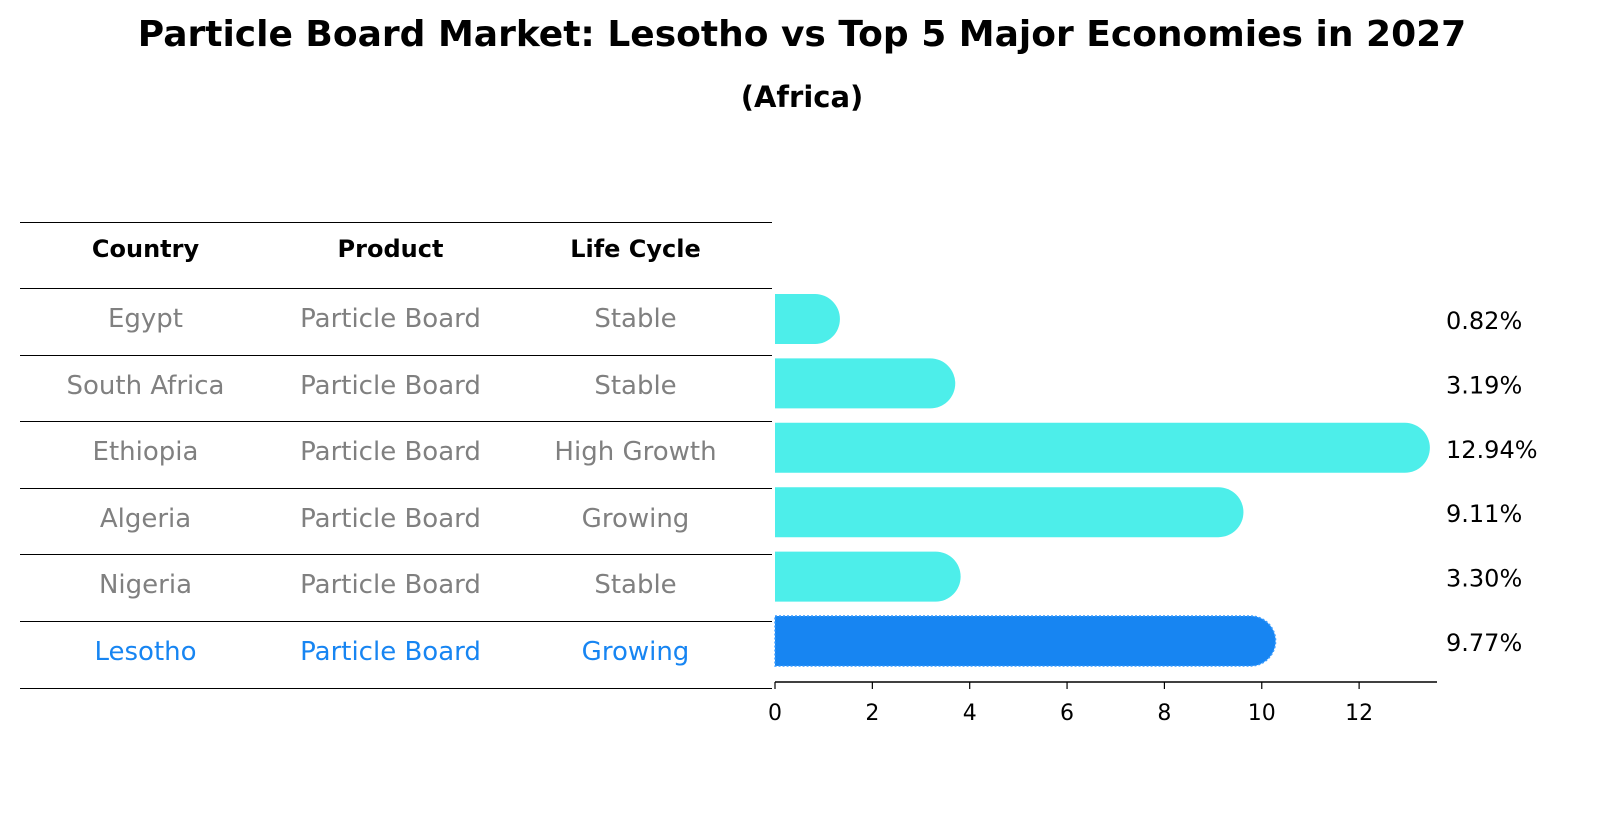 The height and width of the screenshot is (823, 1604). I want to click on x-tick-label: 8, so click(1164, 713).